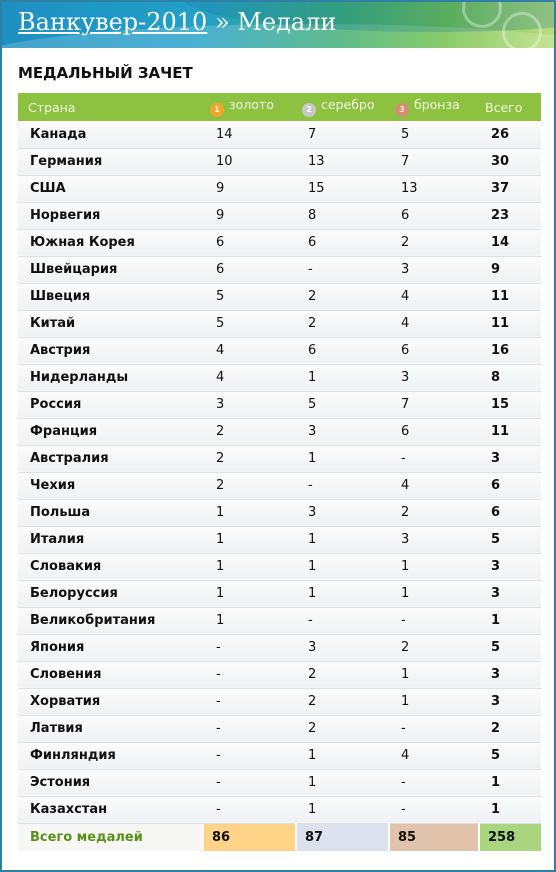  I want to click on gold-count-cell: 1, so click(250, 540).